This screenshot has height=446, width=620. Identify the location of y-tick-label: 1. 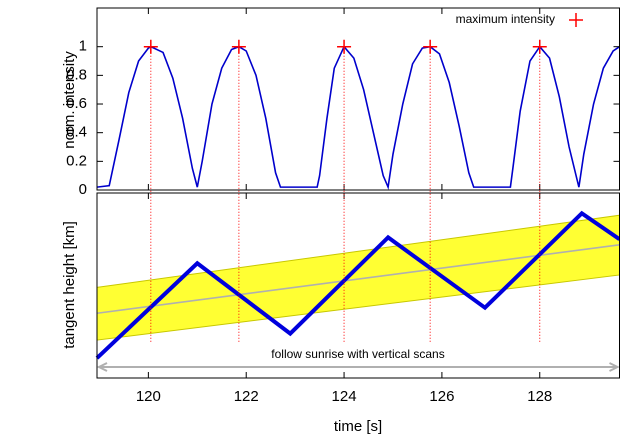
(83, 46).